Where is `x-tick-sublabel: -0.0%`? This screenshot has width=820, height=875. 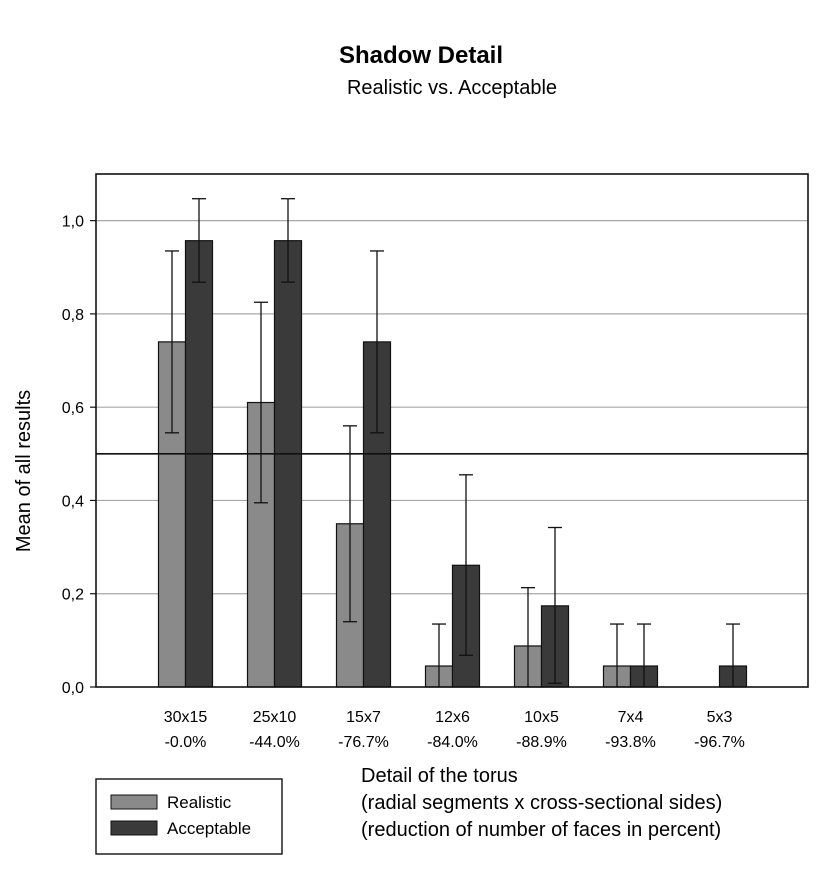 x-tick-sublabel: -0.0% is located at coordinates (186, 742).